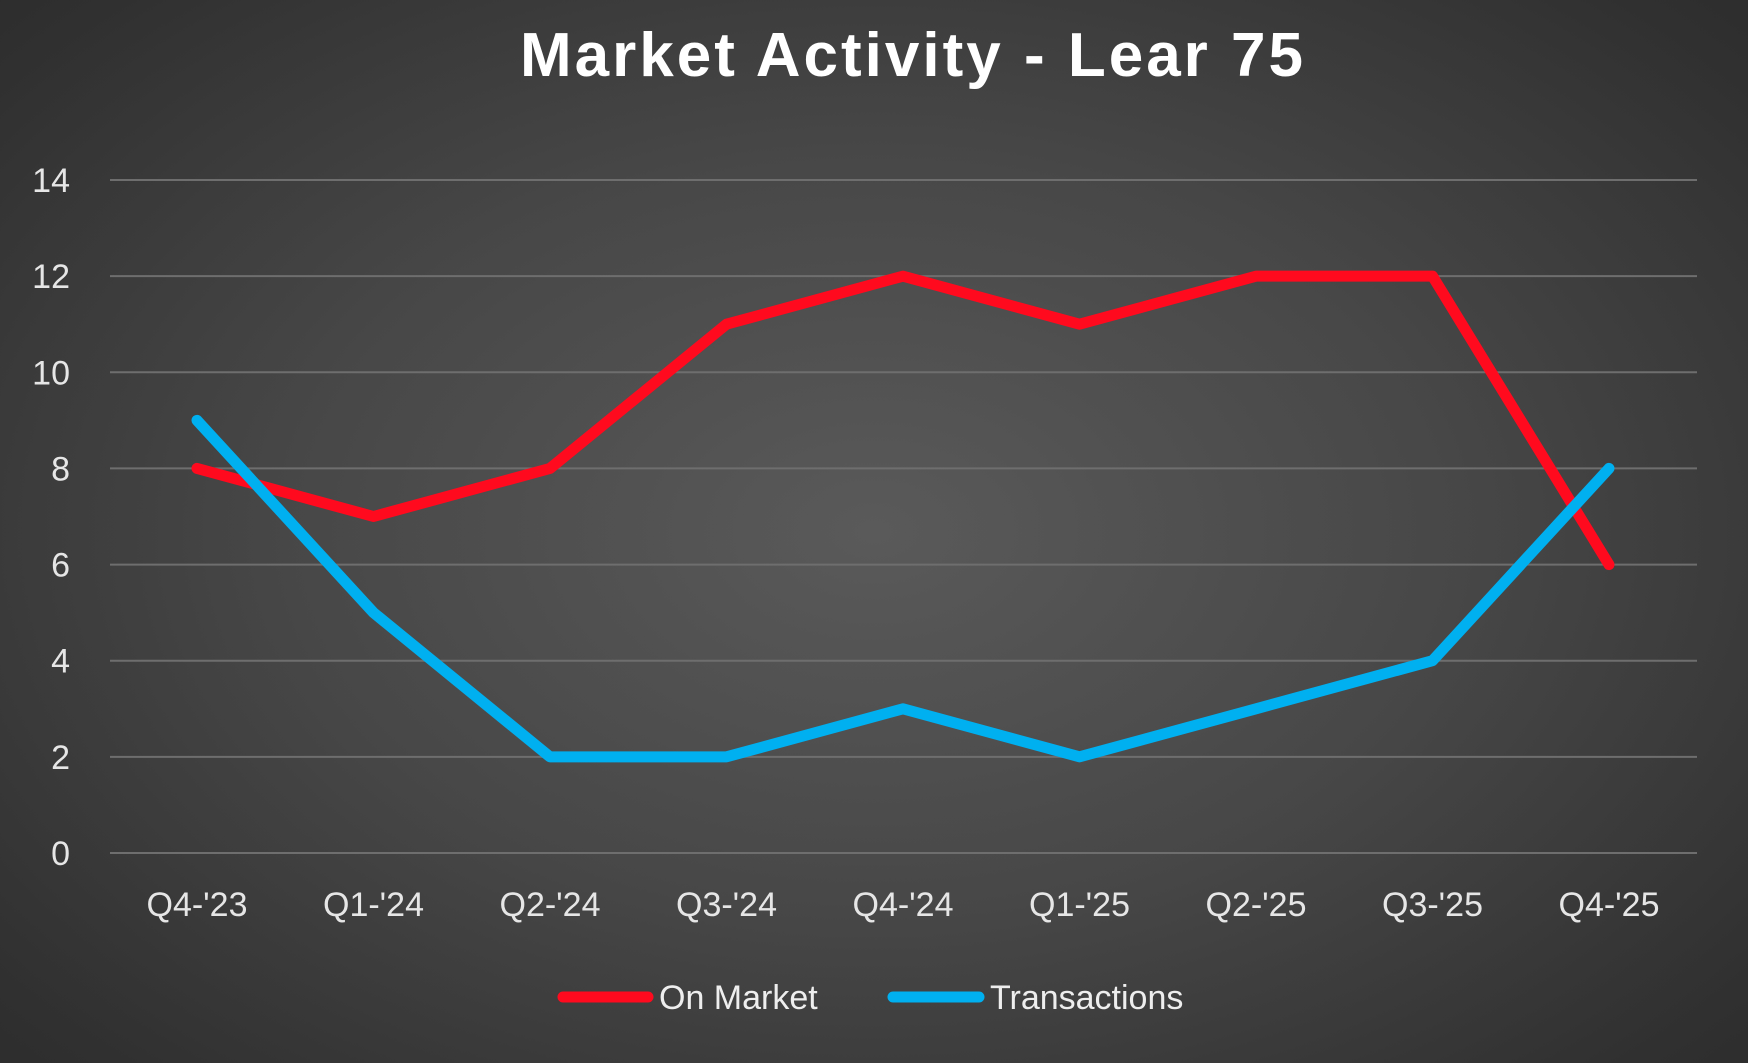 Image resolution: width=1748 pixels, height=1063 pixels. I want to click on x-tick-label: Q4-'25, so click(1609, 905).